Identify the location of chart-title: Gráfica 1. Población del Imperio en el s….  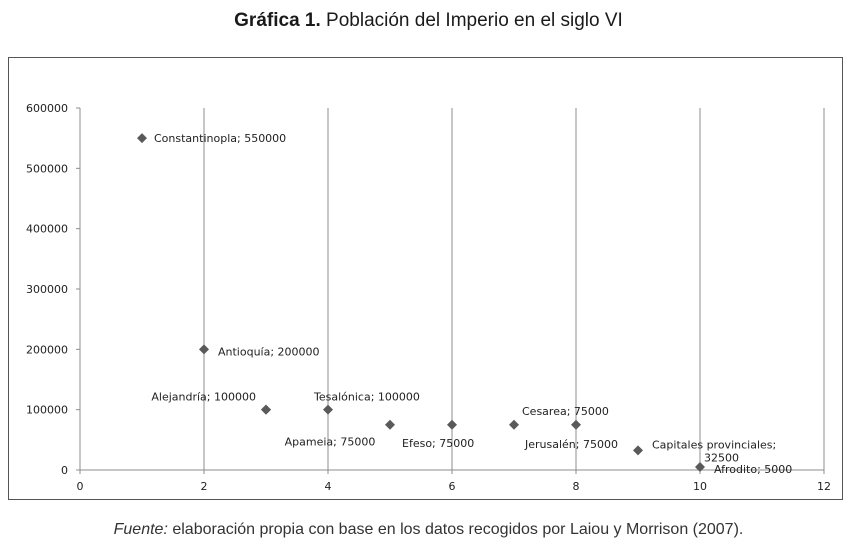
(428, 21).